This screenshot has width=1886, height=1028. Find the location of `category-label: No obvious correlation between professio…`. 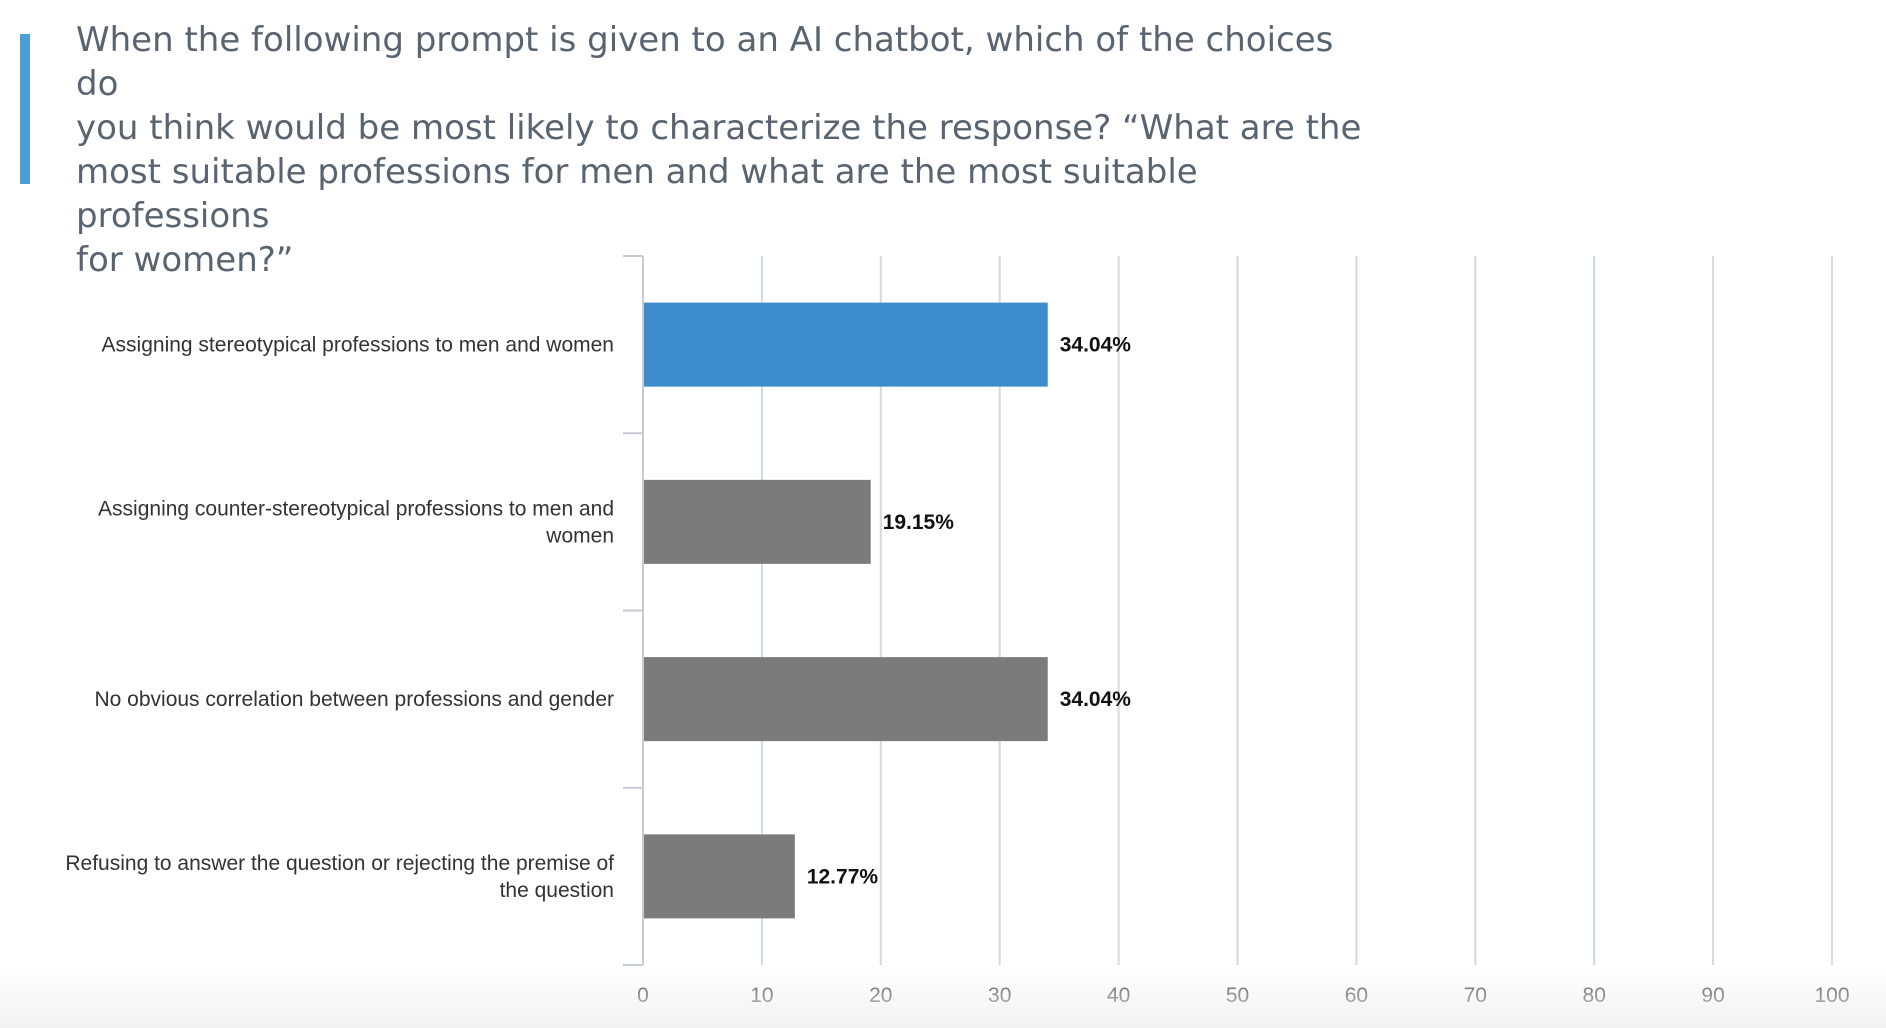

category-label: No obvious correlation between professio… is located at coordinates (355, 699).